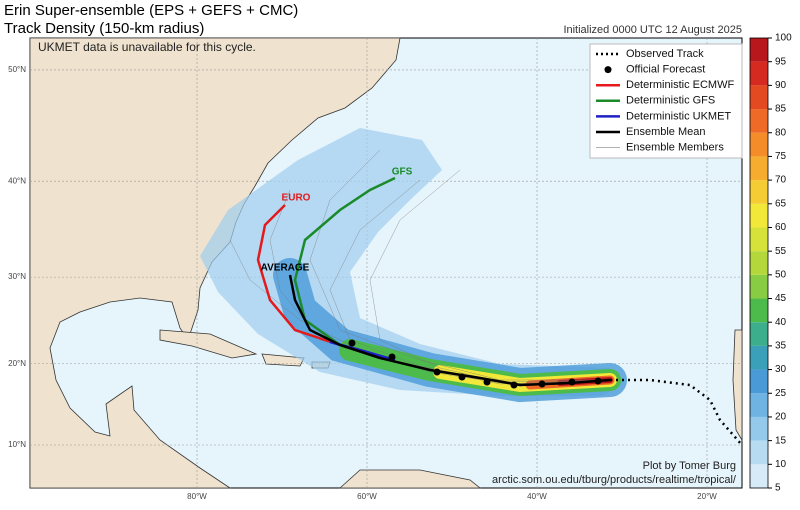 The image size is (800, 510). Describe the element at coordinates (783, 38) in the screenshot. I see `colorbar-label: 100` at that location.